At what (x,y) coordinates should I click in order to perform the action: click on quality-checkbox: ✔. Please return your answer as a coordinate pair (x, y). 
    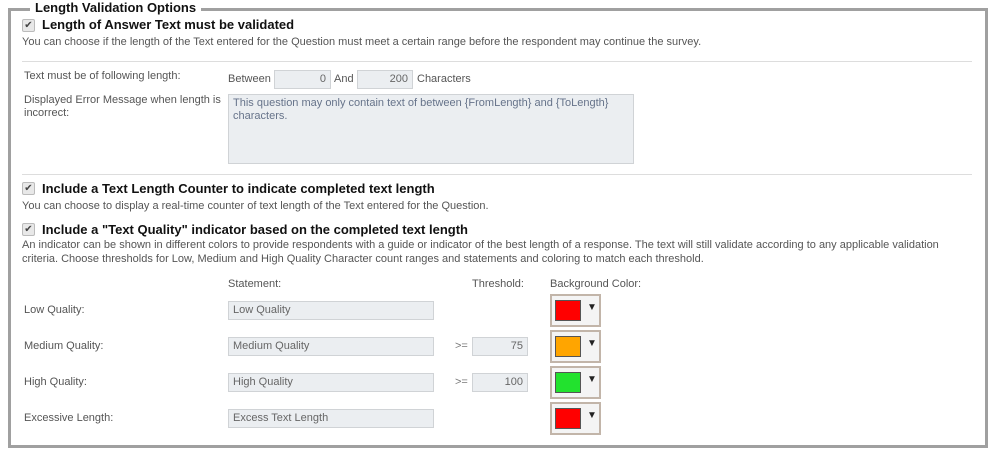
    Looking at the image, I should click on (28, 229).